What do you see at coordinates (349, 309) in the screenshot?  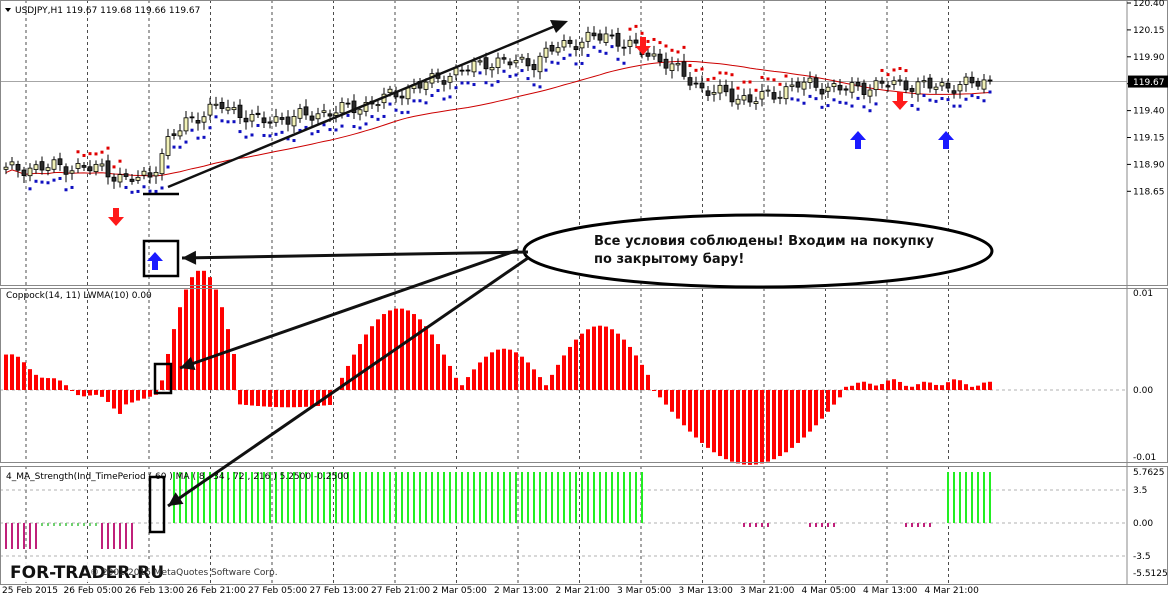 I see `callout-pointer-line` at bounding box center [349, 309].